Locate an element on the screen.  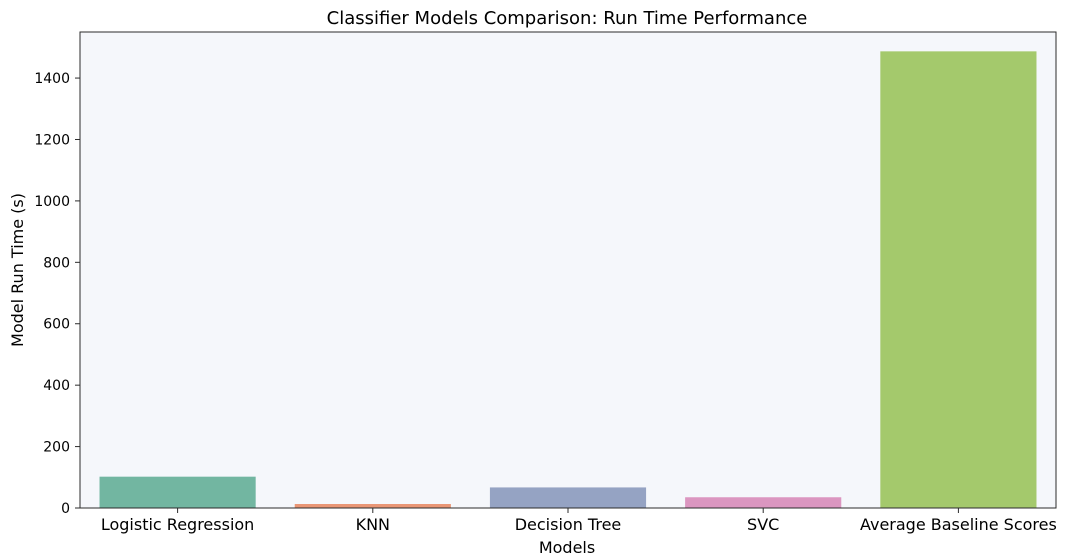
x-tick-label: Decision Tree is located at coordinates (568, 524).